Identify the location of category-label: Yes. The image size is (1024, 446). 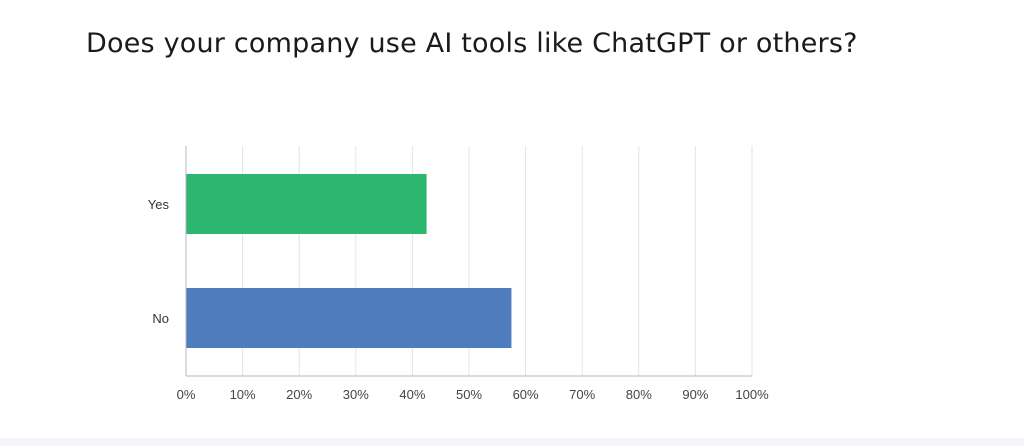
(159, 204).